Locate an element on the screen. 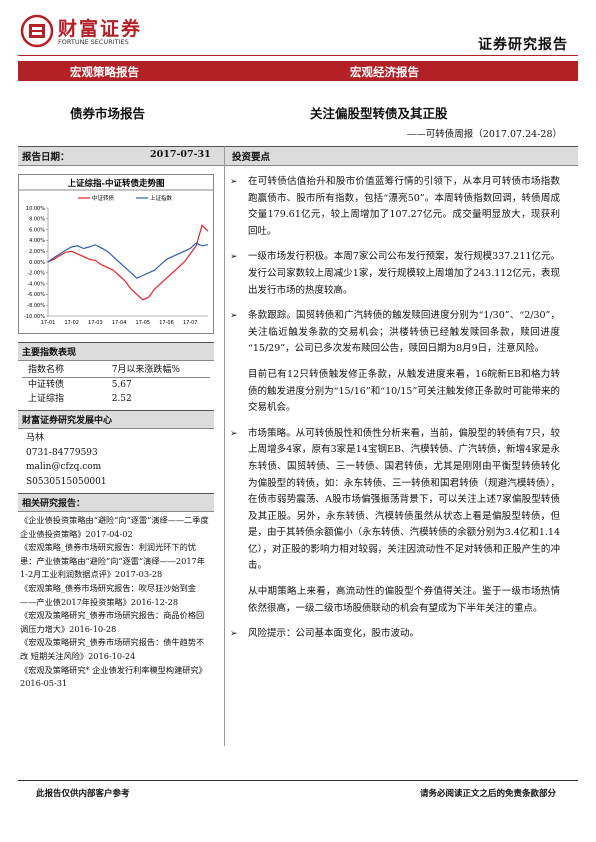 The image size is (596, 842). footer-rule is located at coordinates (298, 780).